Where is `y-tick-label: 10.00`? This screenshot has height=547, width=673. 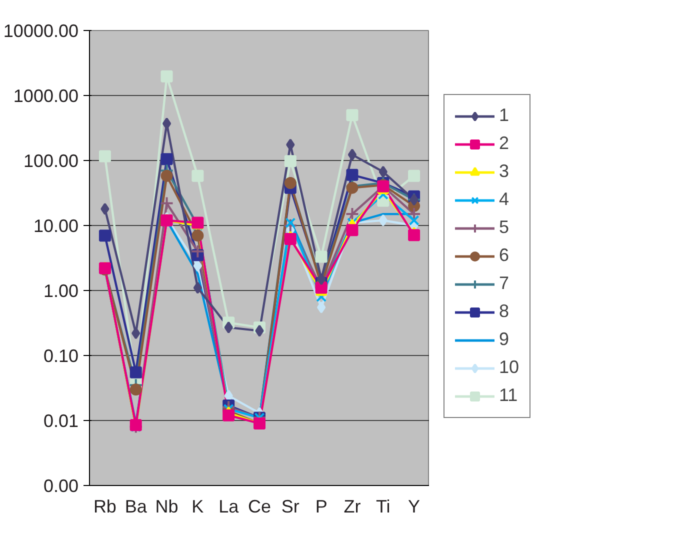
y-tick-label: 10.00 is located at coordinates (56, 226).